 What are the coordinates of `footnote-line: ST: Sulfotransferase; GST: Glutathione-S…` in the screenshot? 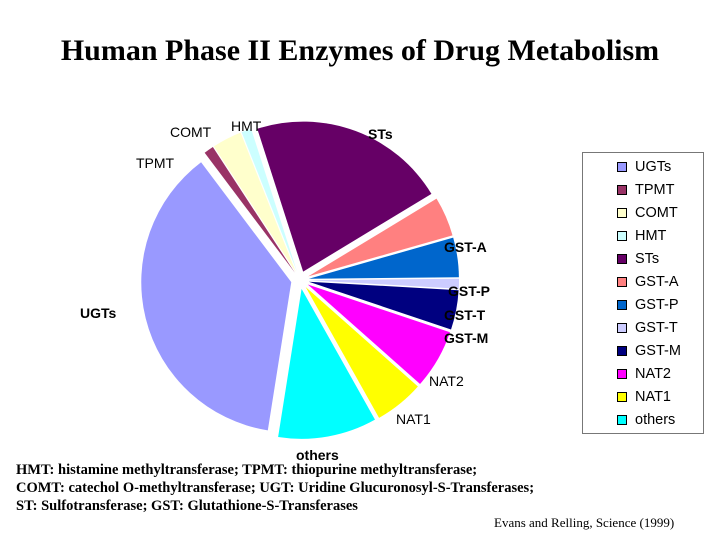 It's located at (187, 506).